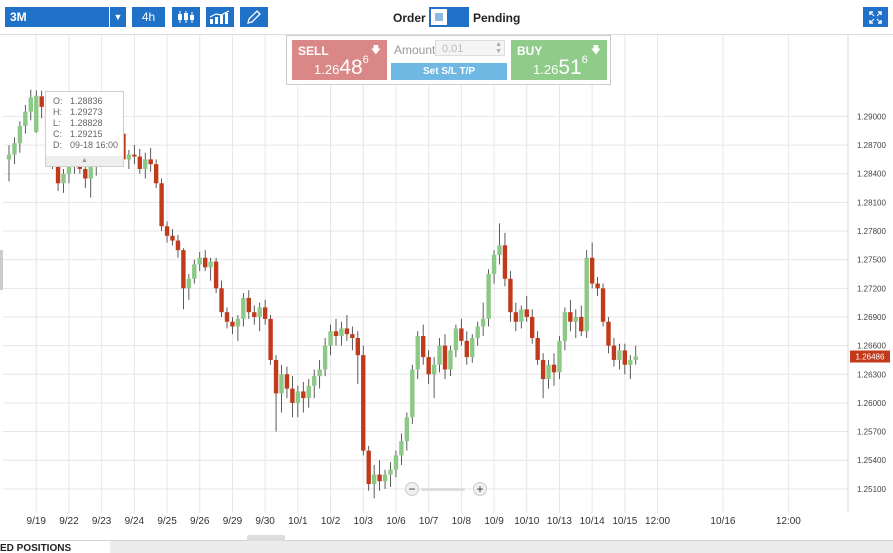 This screenshot has width=893, height=553. What do you see at coordinates (546, 69) in the screenshot?
I see `buy-price-prefix: 1.26` at bounding box center [546, 69].